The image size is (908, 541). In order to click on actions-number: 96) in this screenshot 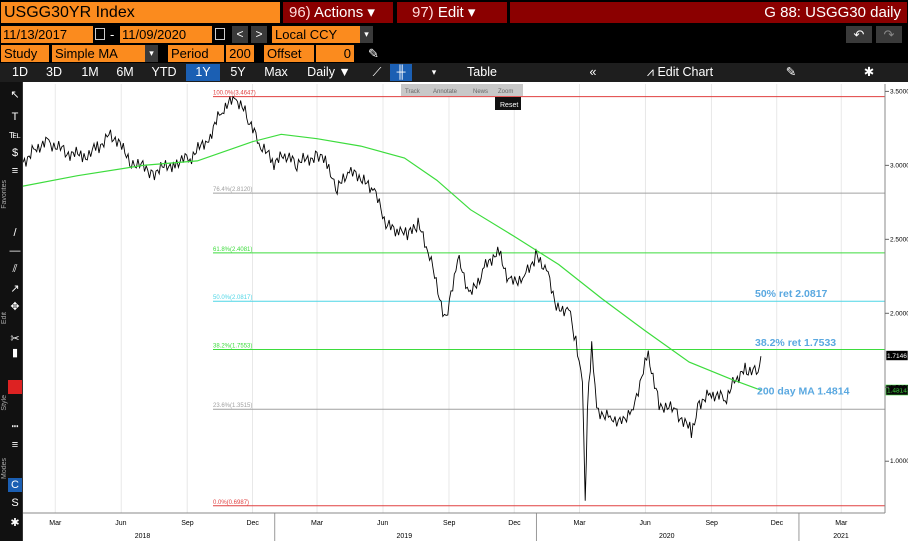, I will do `click(300, 12)`.